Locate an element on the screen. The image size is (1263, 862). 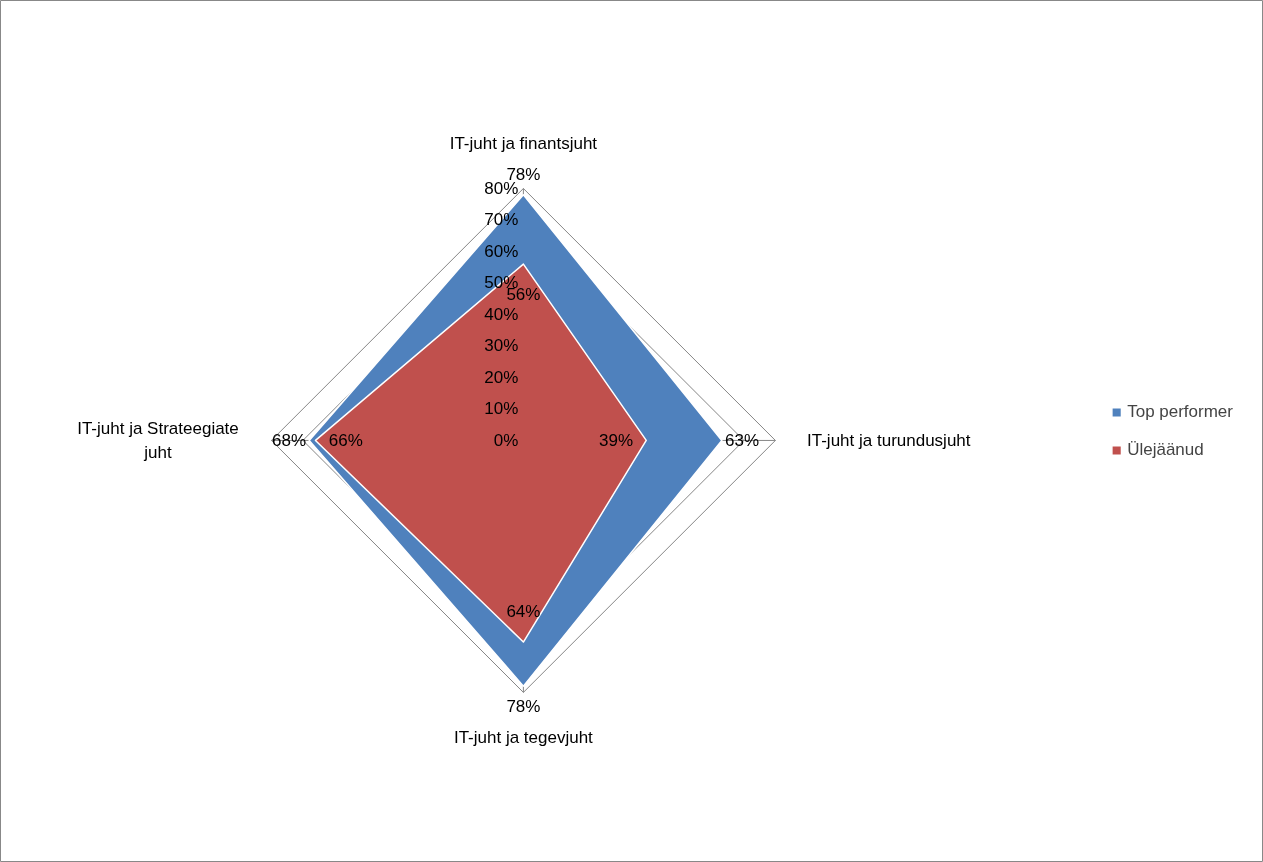
y-tick-label: 30% is located at coordinates (501, 346).